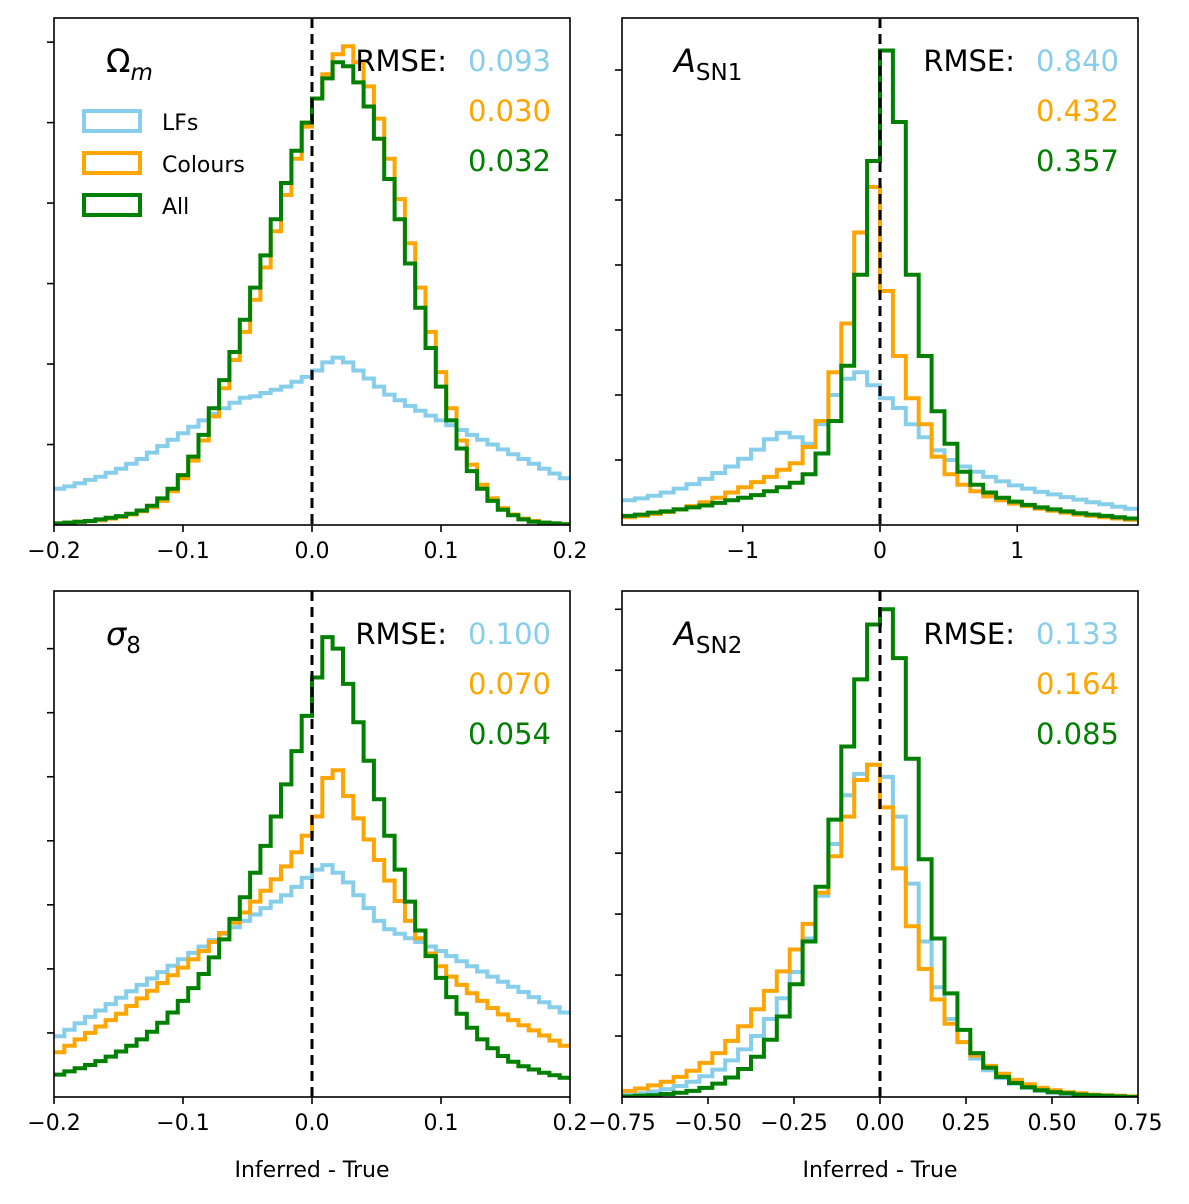  What do you see at coordinates (112, 163) in the screenshot?
I see `legend-swatch-colours` at bounding box center [112, 163].